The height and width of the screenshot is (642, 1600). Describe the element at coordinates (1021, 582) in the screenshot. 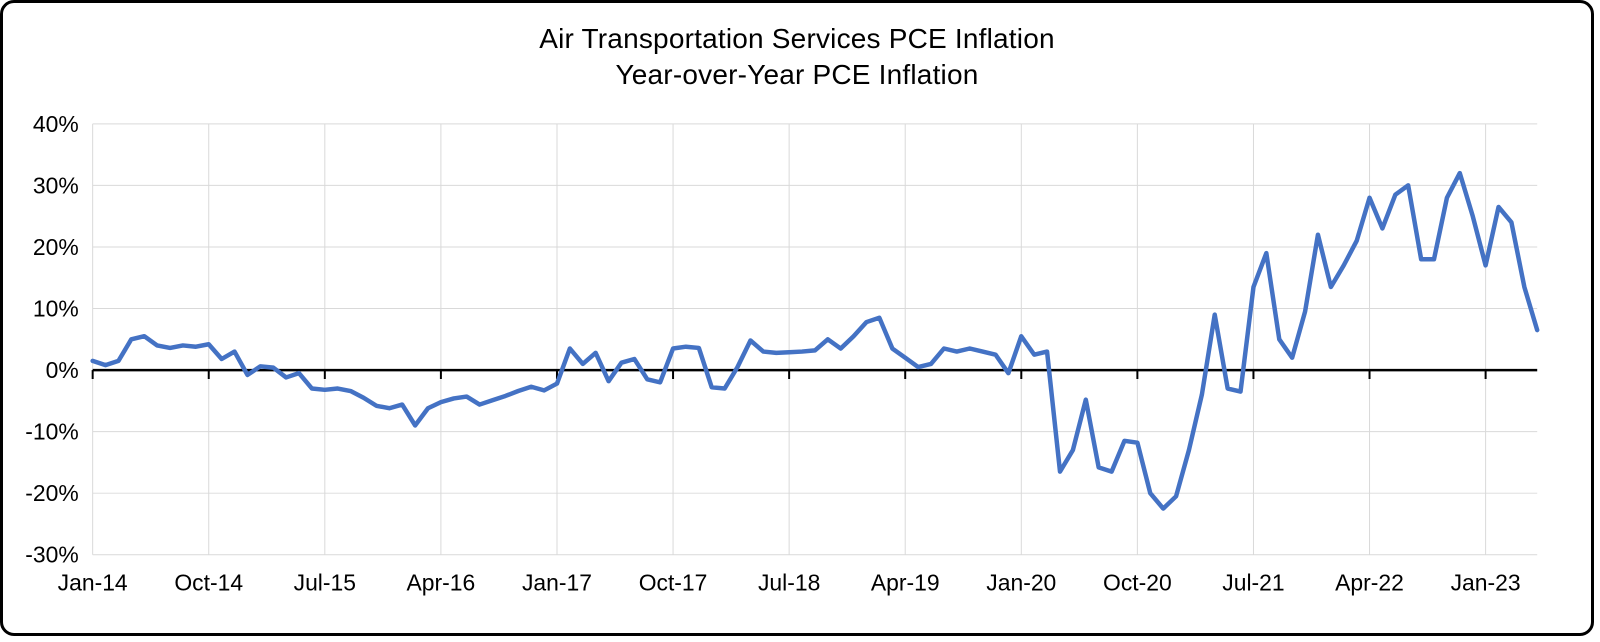

I see `x-axis-tick-label: Jan-20` at that location.